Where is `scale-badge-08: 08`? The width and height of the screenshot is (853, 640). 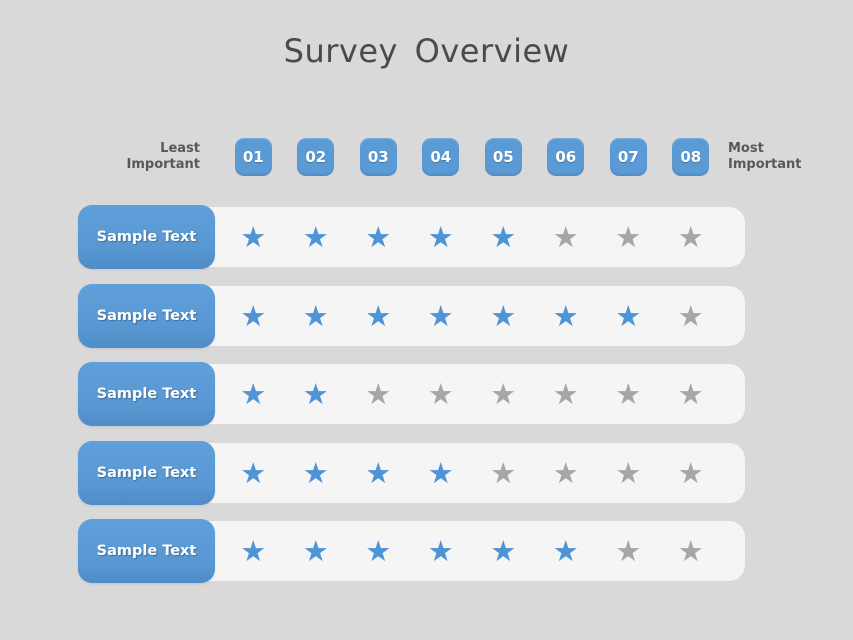 scale-badge-08: 08 is located at coordinates (691, 157).